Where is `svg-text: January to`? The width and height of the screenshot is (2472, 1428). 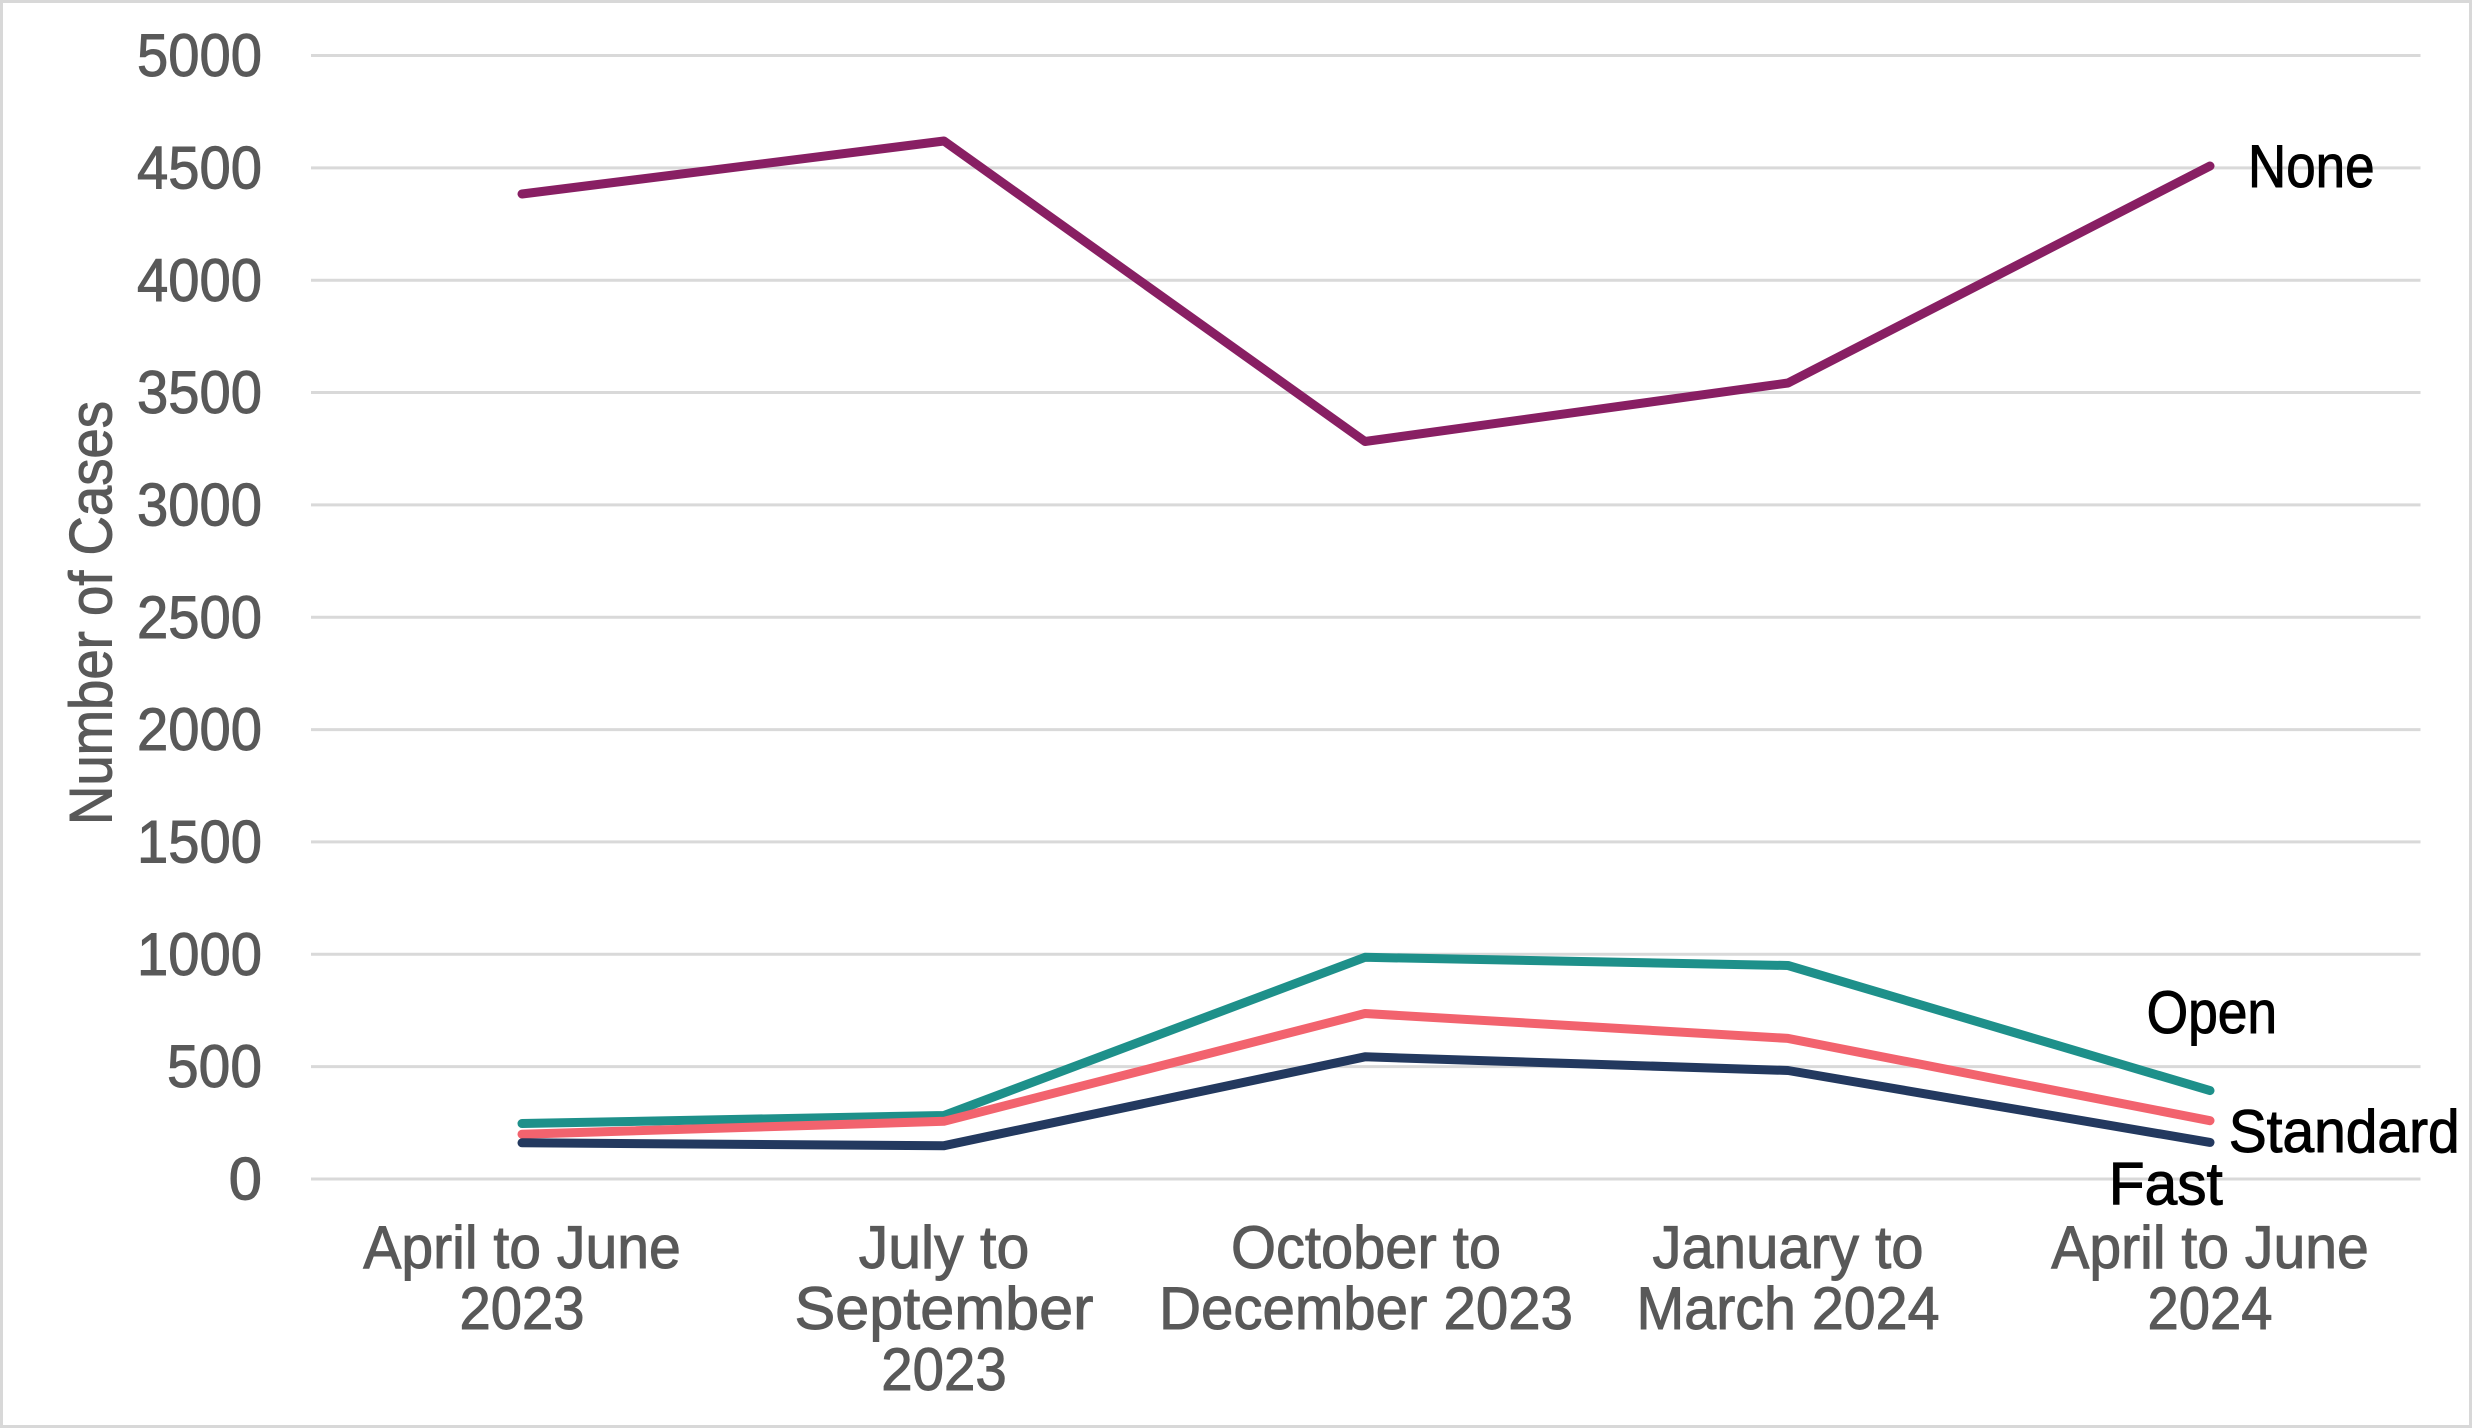
svg-text: January to is located at coordinates (1788, 1247).